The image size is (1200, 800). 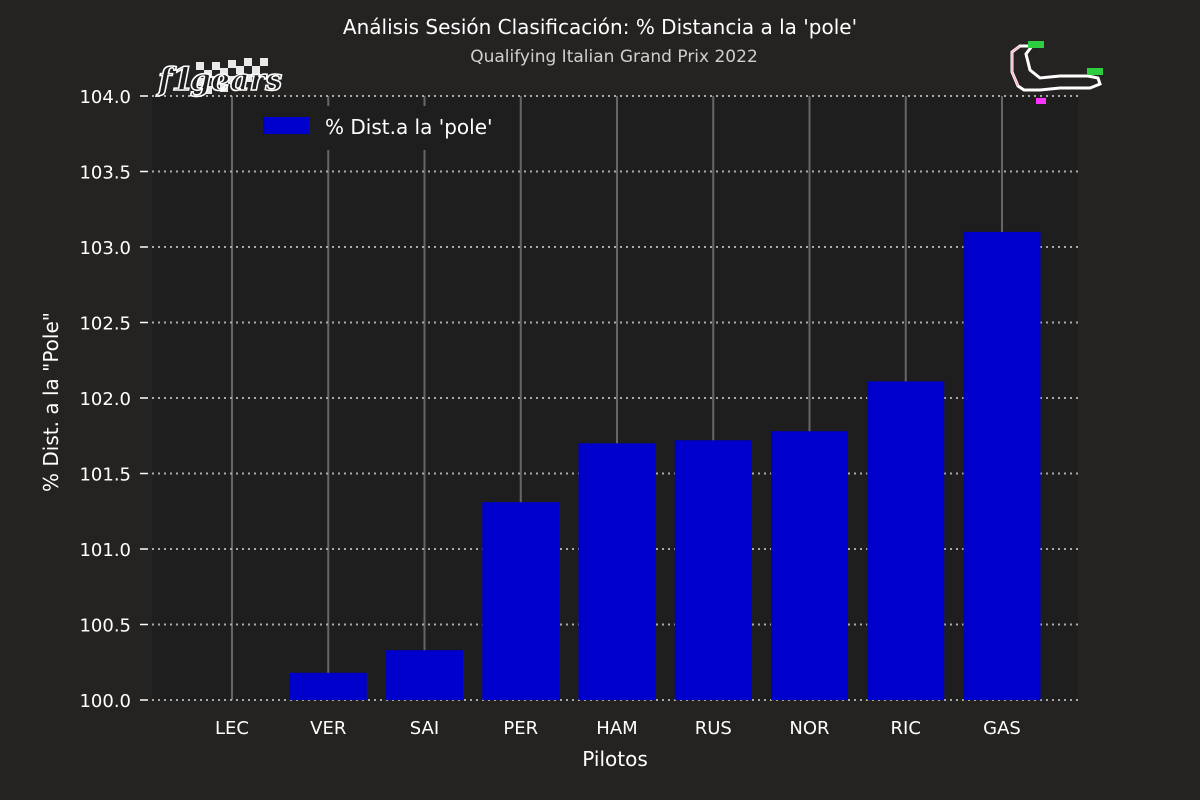 I want to click on bar-sai, so click(x=424, y=675).